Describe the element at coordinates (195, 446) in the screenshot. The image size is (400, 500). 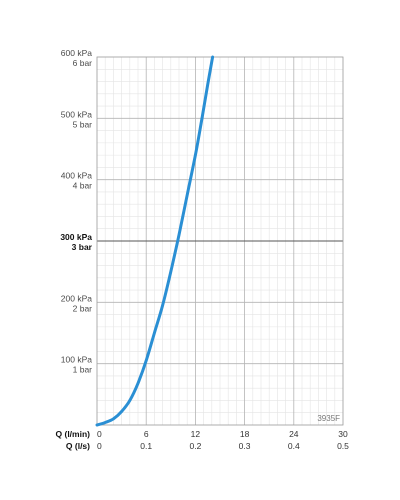
I see `x-tick-label-ls: 0.2` at that location.